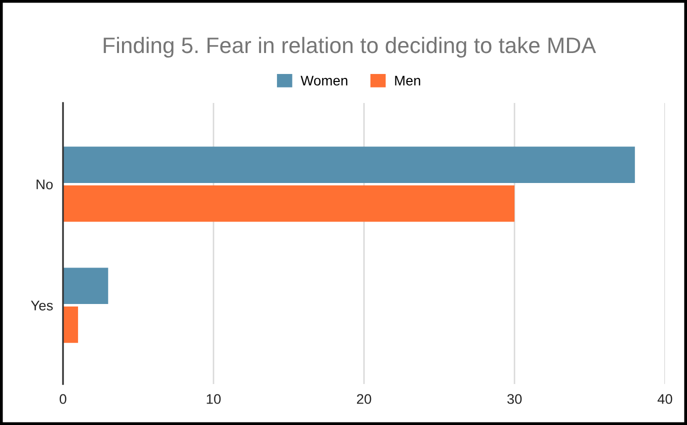 Image resolution: width=687 pixels, height=425 pixels. What do you see at coordinates (514, 399) in the screenshot?
I see `x-tick-label: 30` at bounding box center [514, 399].